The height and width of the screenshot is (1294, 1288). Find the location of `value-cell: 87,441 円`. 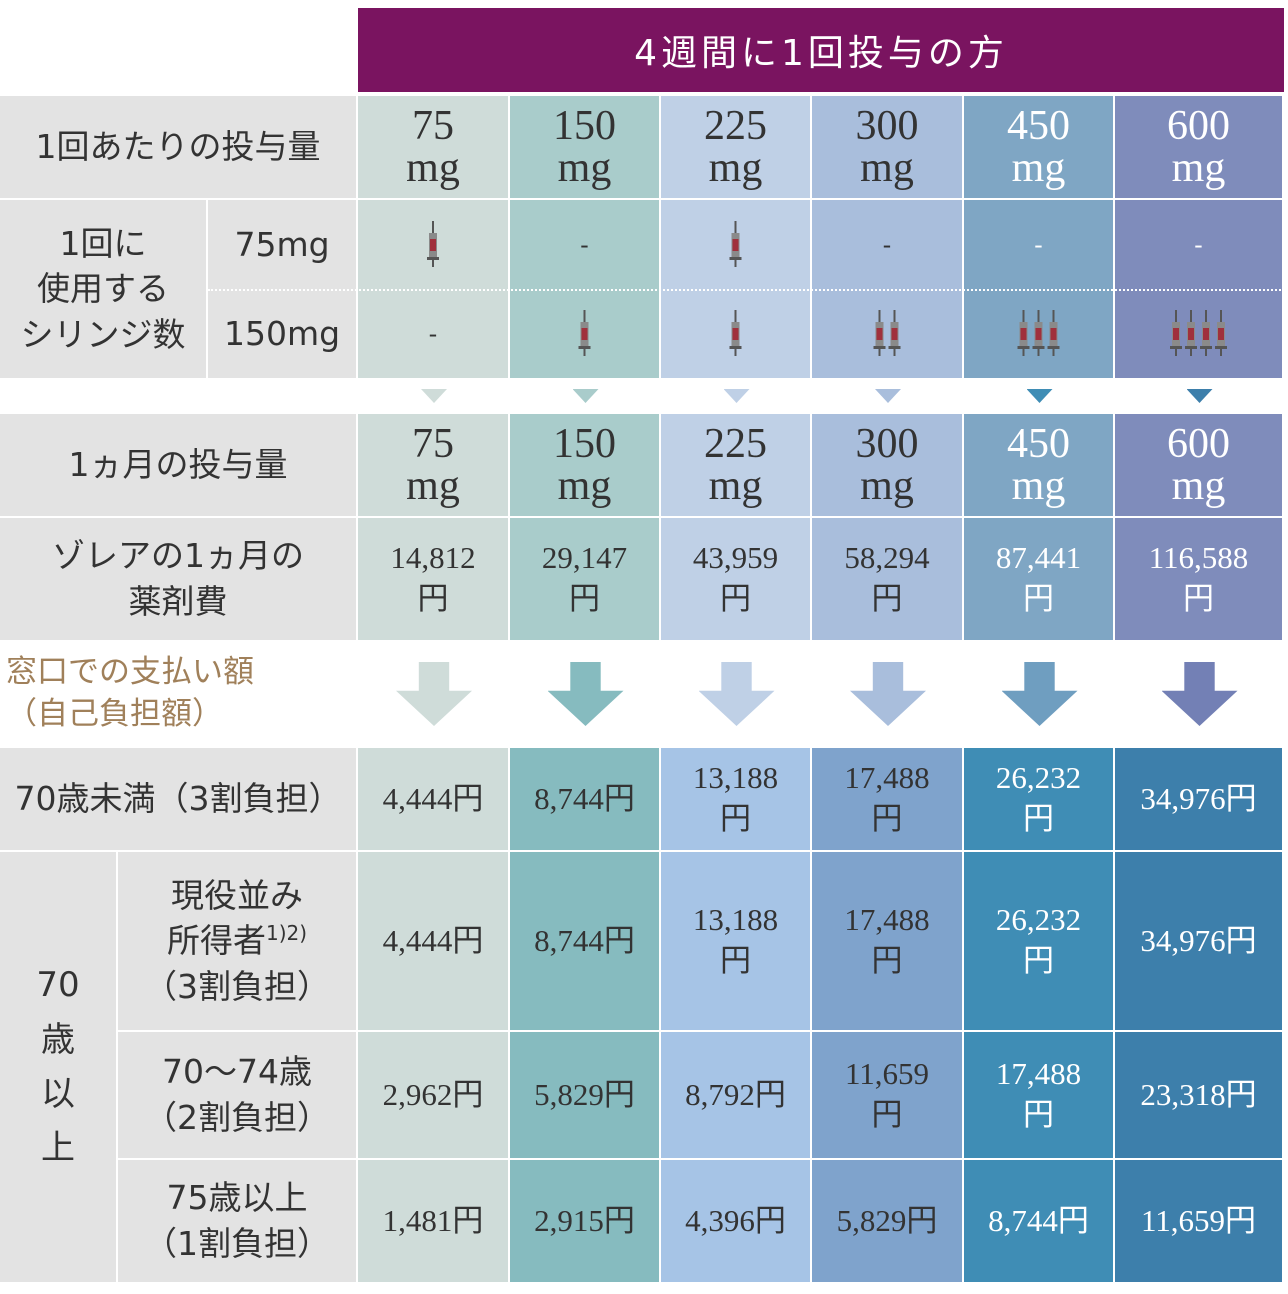

value-cell: 87,441 円 is located at coordinates (1038, 579).